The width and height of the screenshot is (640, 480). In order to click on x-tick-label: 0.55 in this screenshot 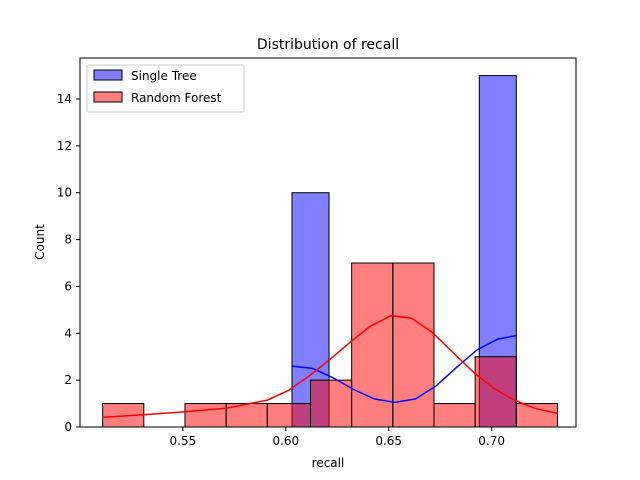, I will do `click(183, 441)`.